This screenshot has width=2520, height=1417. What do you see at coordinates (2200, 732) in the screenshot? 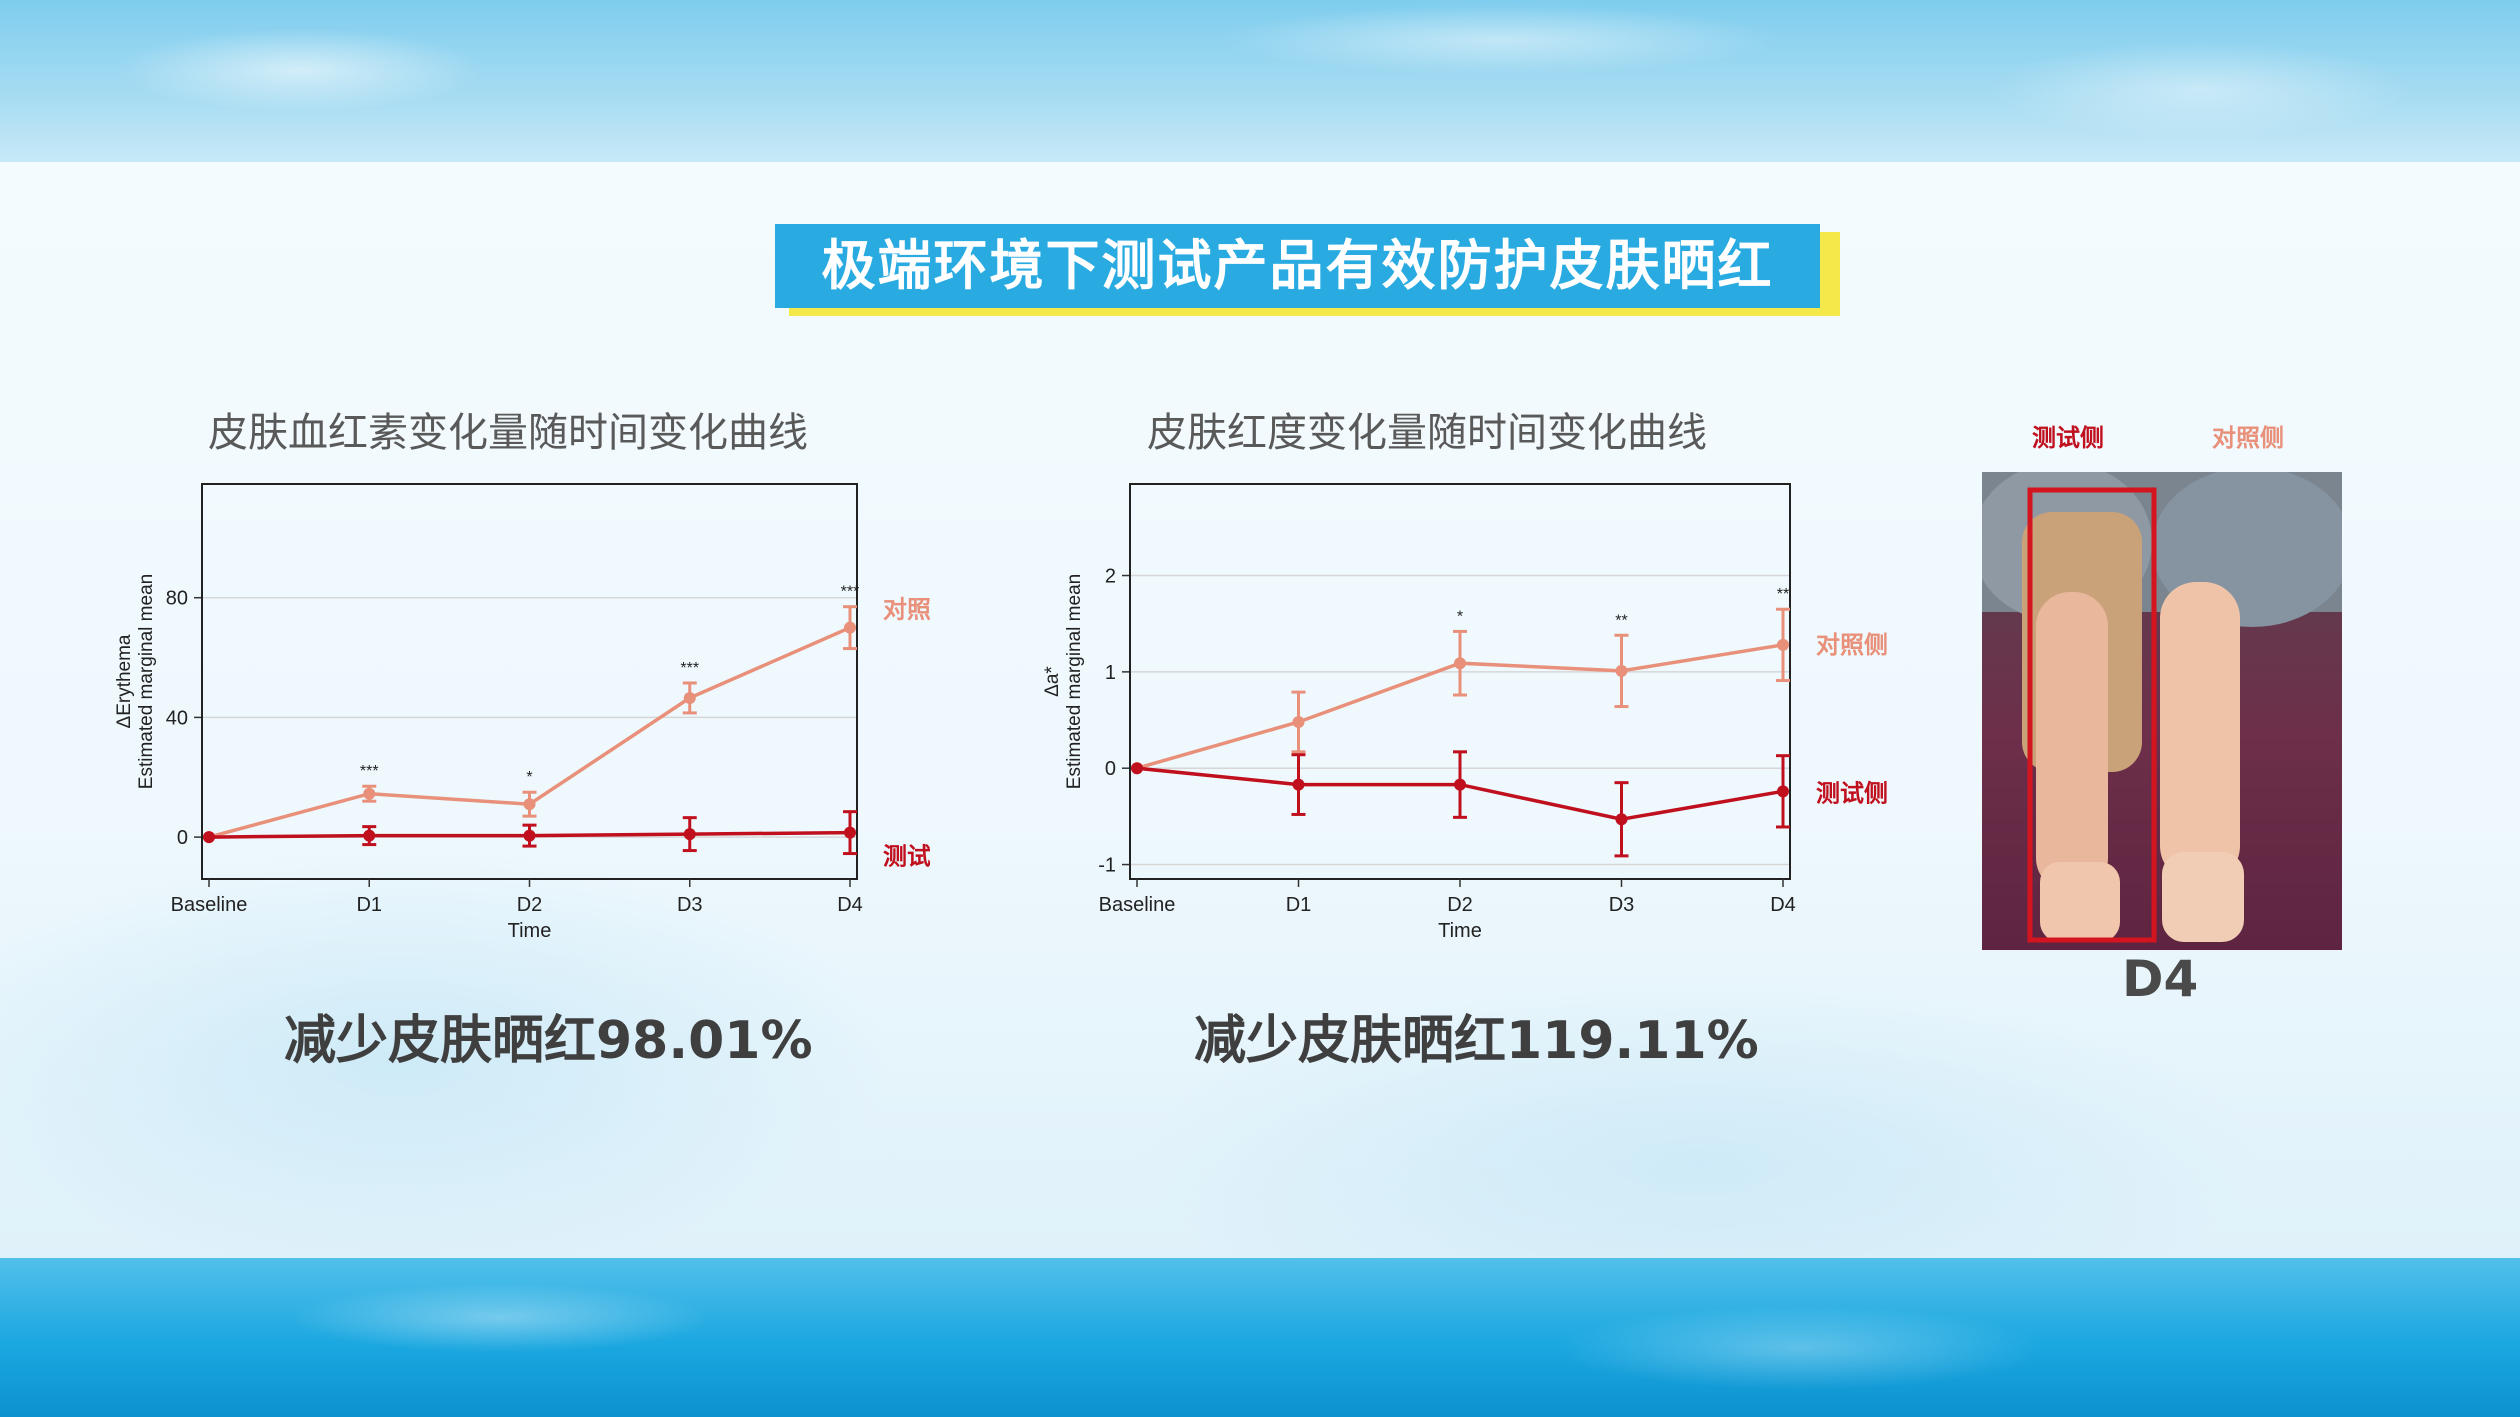
I see `control-arm` at bounding box center [2200, 732].